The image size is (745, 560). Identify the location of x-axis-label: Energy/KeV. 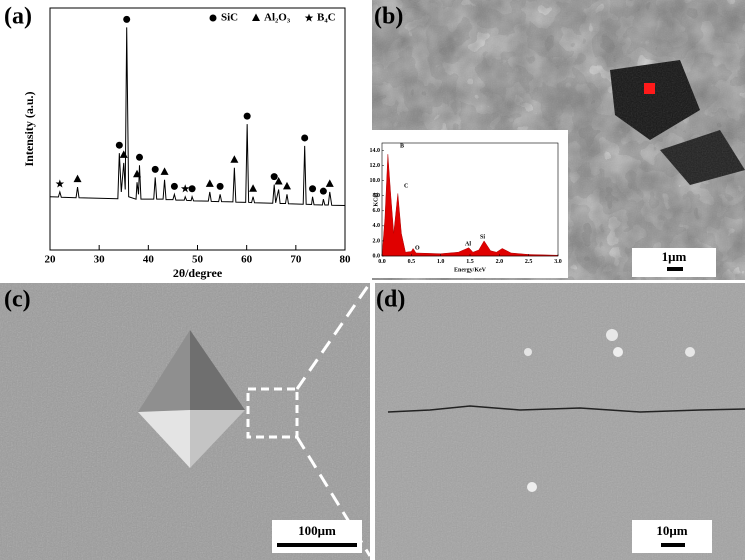
(470, 270).